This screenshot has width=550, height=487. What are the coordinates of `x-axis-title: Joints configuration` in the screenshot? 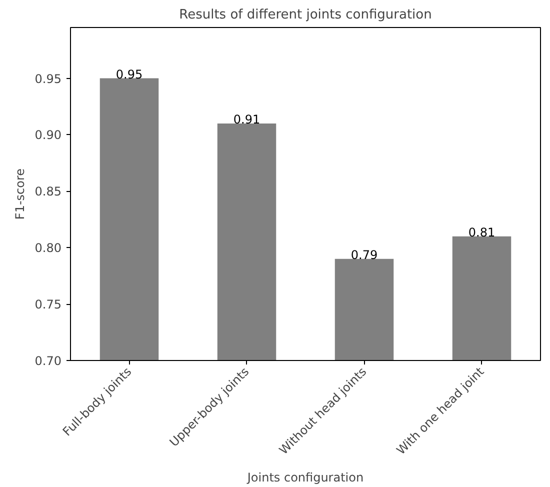 It's located at (305, 477).